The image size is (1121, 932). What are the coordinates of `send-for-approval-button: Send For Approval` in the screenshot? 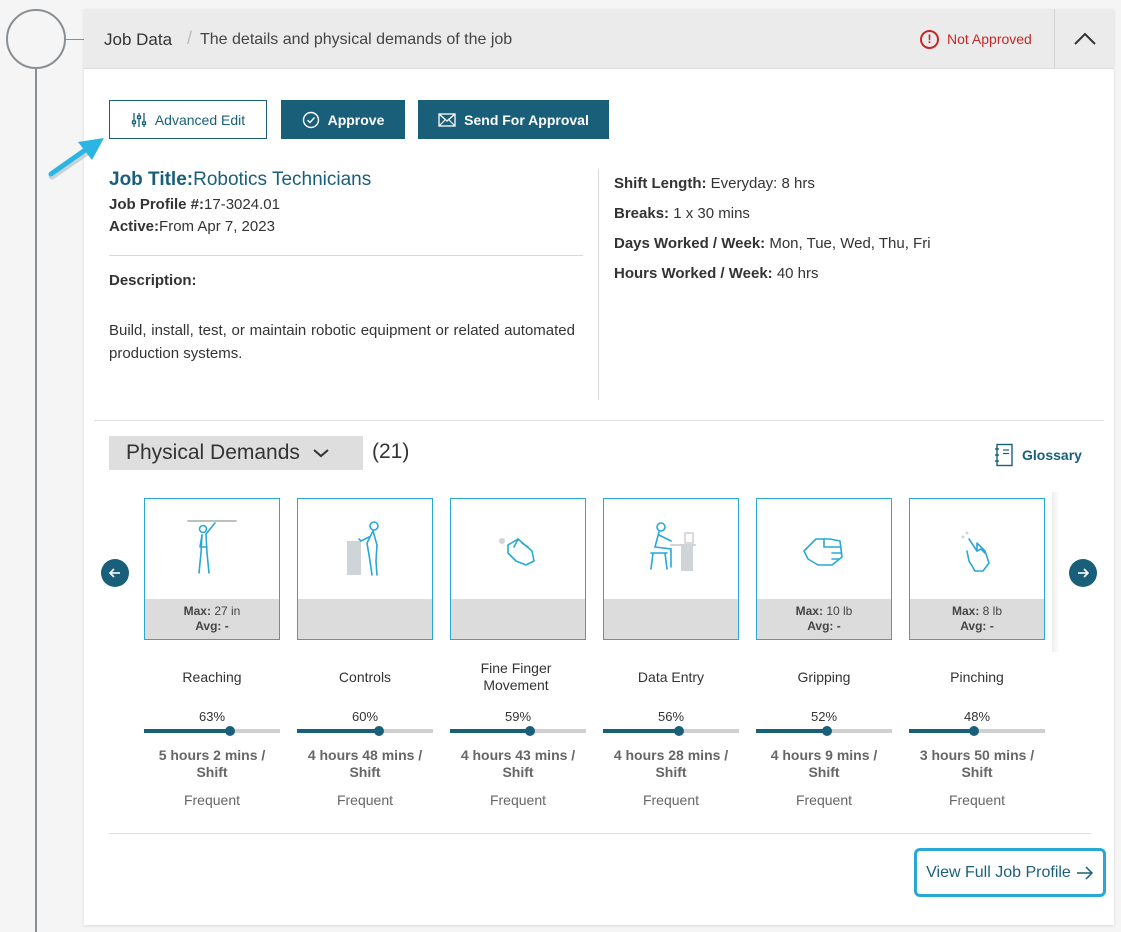 It's located at (513, 119).